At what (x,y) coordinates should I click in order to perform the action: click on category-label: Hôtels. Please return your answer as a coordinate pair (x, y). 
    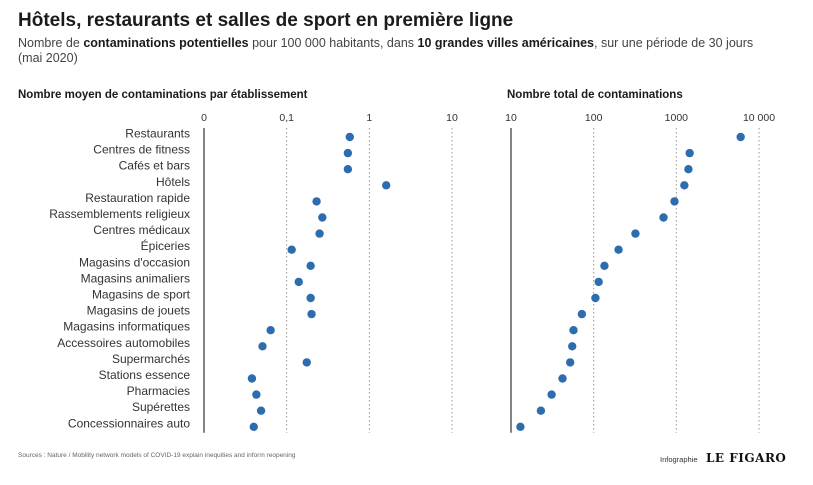
    Looking at the image, I should click on (173, 182).